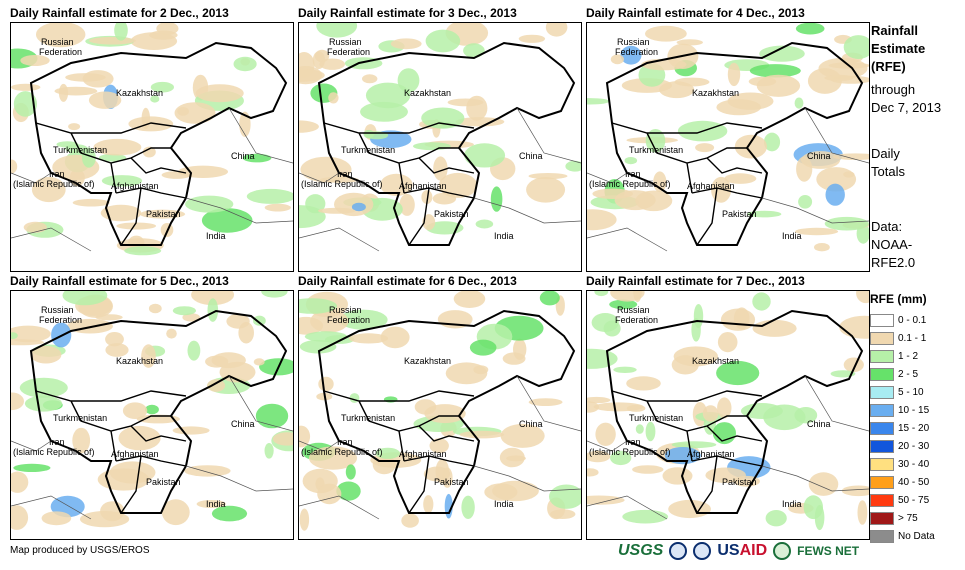 This screenshot has height=570, width=965. I want to click on legend-item: 30 - 40, so click(902, 464).